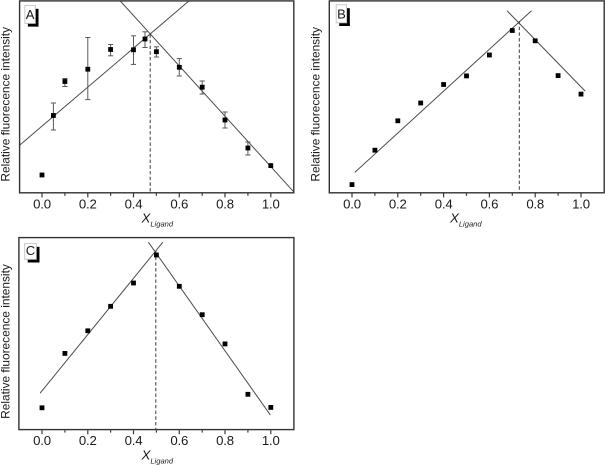 The height and width of the screenshot is (466, 605). Describe the element at coordinates (341, 14) in the screenshot. I see `svg-text: B` at that location.